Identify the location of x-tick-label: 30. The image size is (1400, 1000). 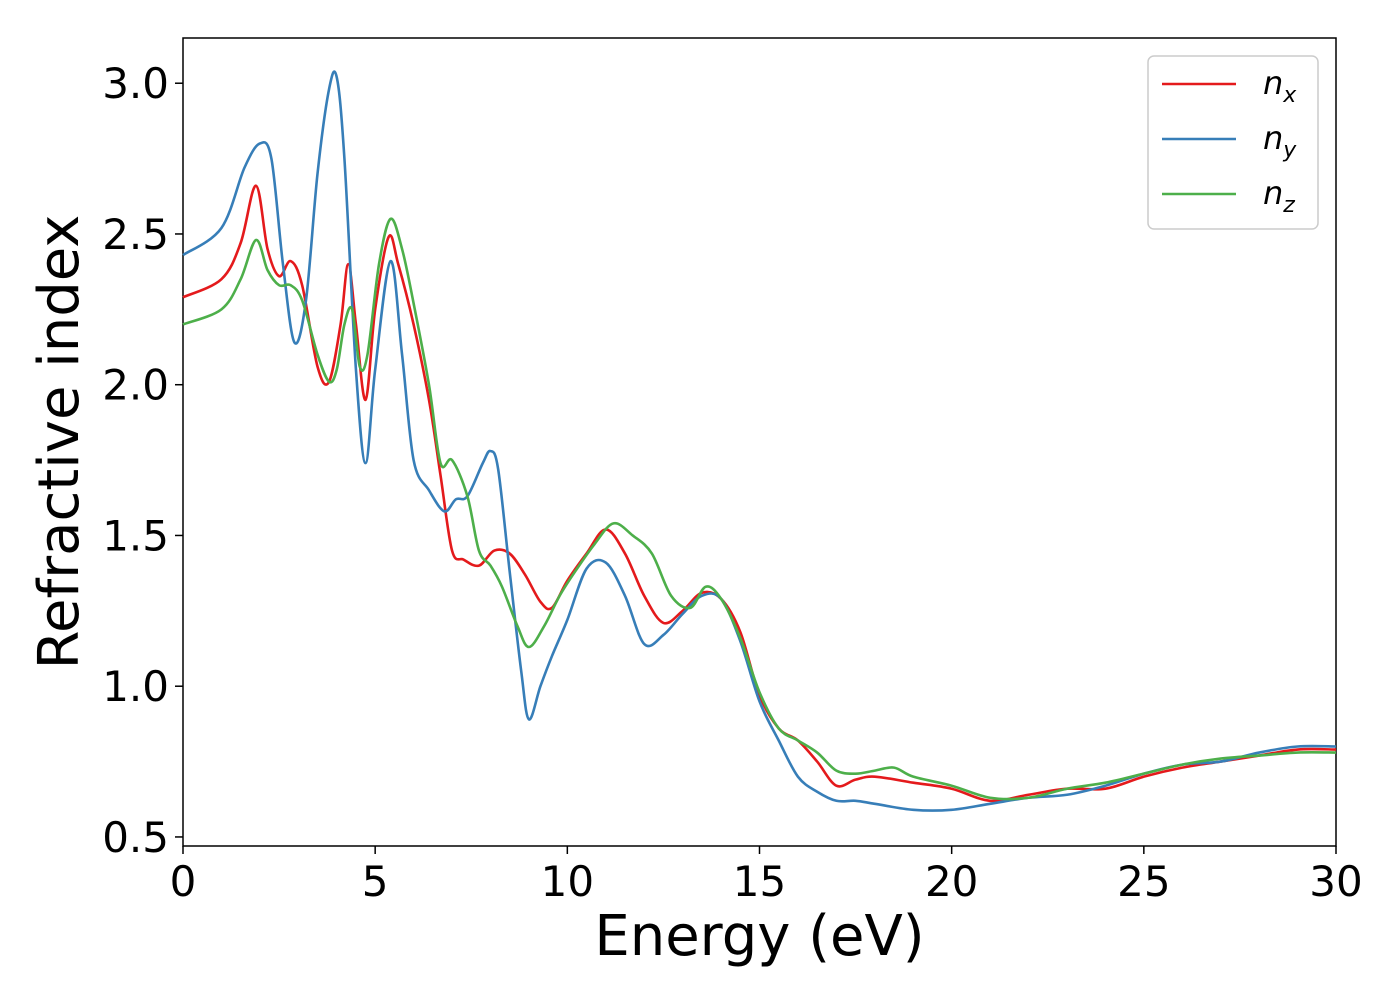
(1335, 881).